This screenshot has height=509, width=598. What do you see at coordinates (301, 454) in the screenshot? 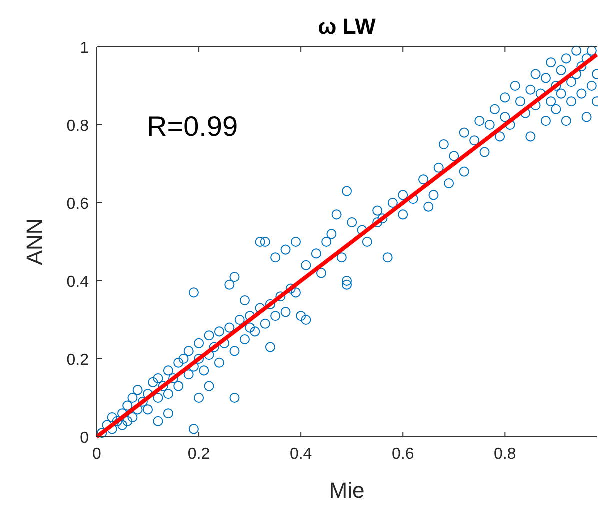
I see `x-tick-label: 0.4` at bounding box center [301, 454].